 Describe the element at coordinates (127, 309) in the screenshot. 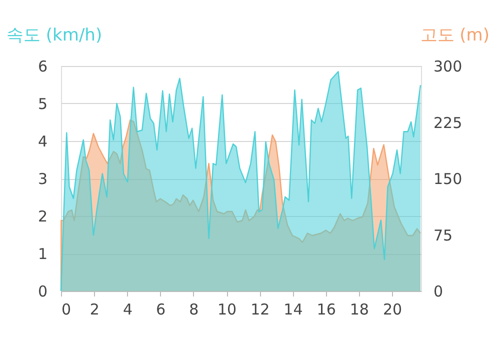

I see `x-tick-label: 4` at that location.